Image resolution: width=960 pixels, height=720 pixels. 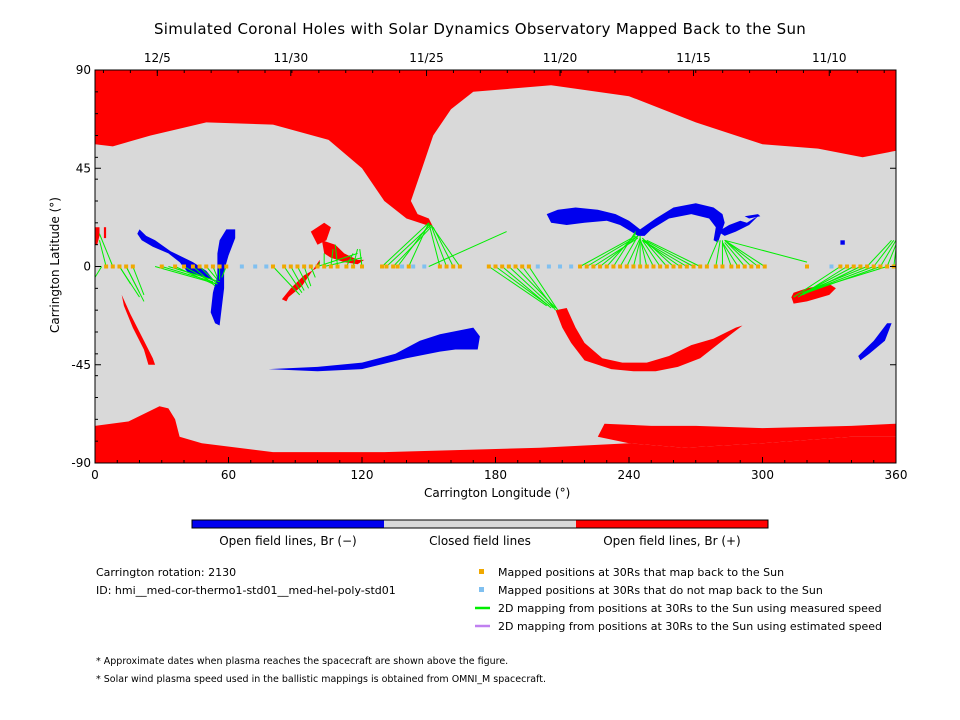 What do you see at coordinates (83, 70) in the screenshot?
I see `y-tick-label-0: 90` at bounding box center [83, 70].